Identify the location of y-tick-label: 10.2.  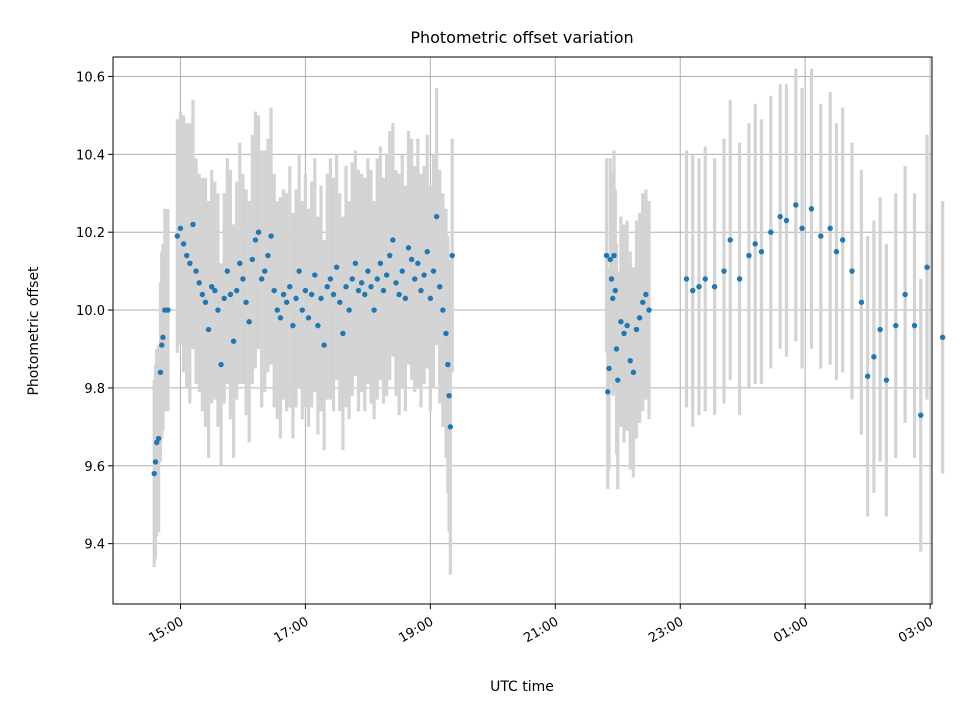
(90, 233).